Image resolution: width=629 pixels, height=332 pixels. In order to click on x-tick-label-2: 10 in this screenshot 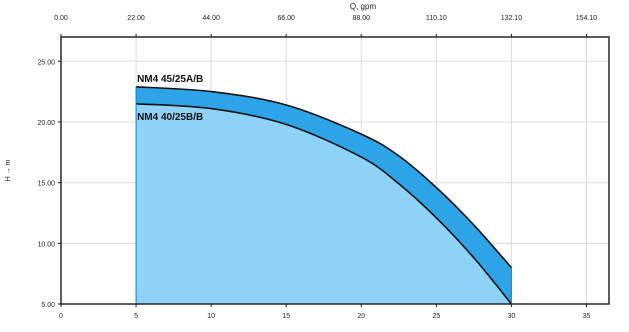, I will do `click(211, 316)`.